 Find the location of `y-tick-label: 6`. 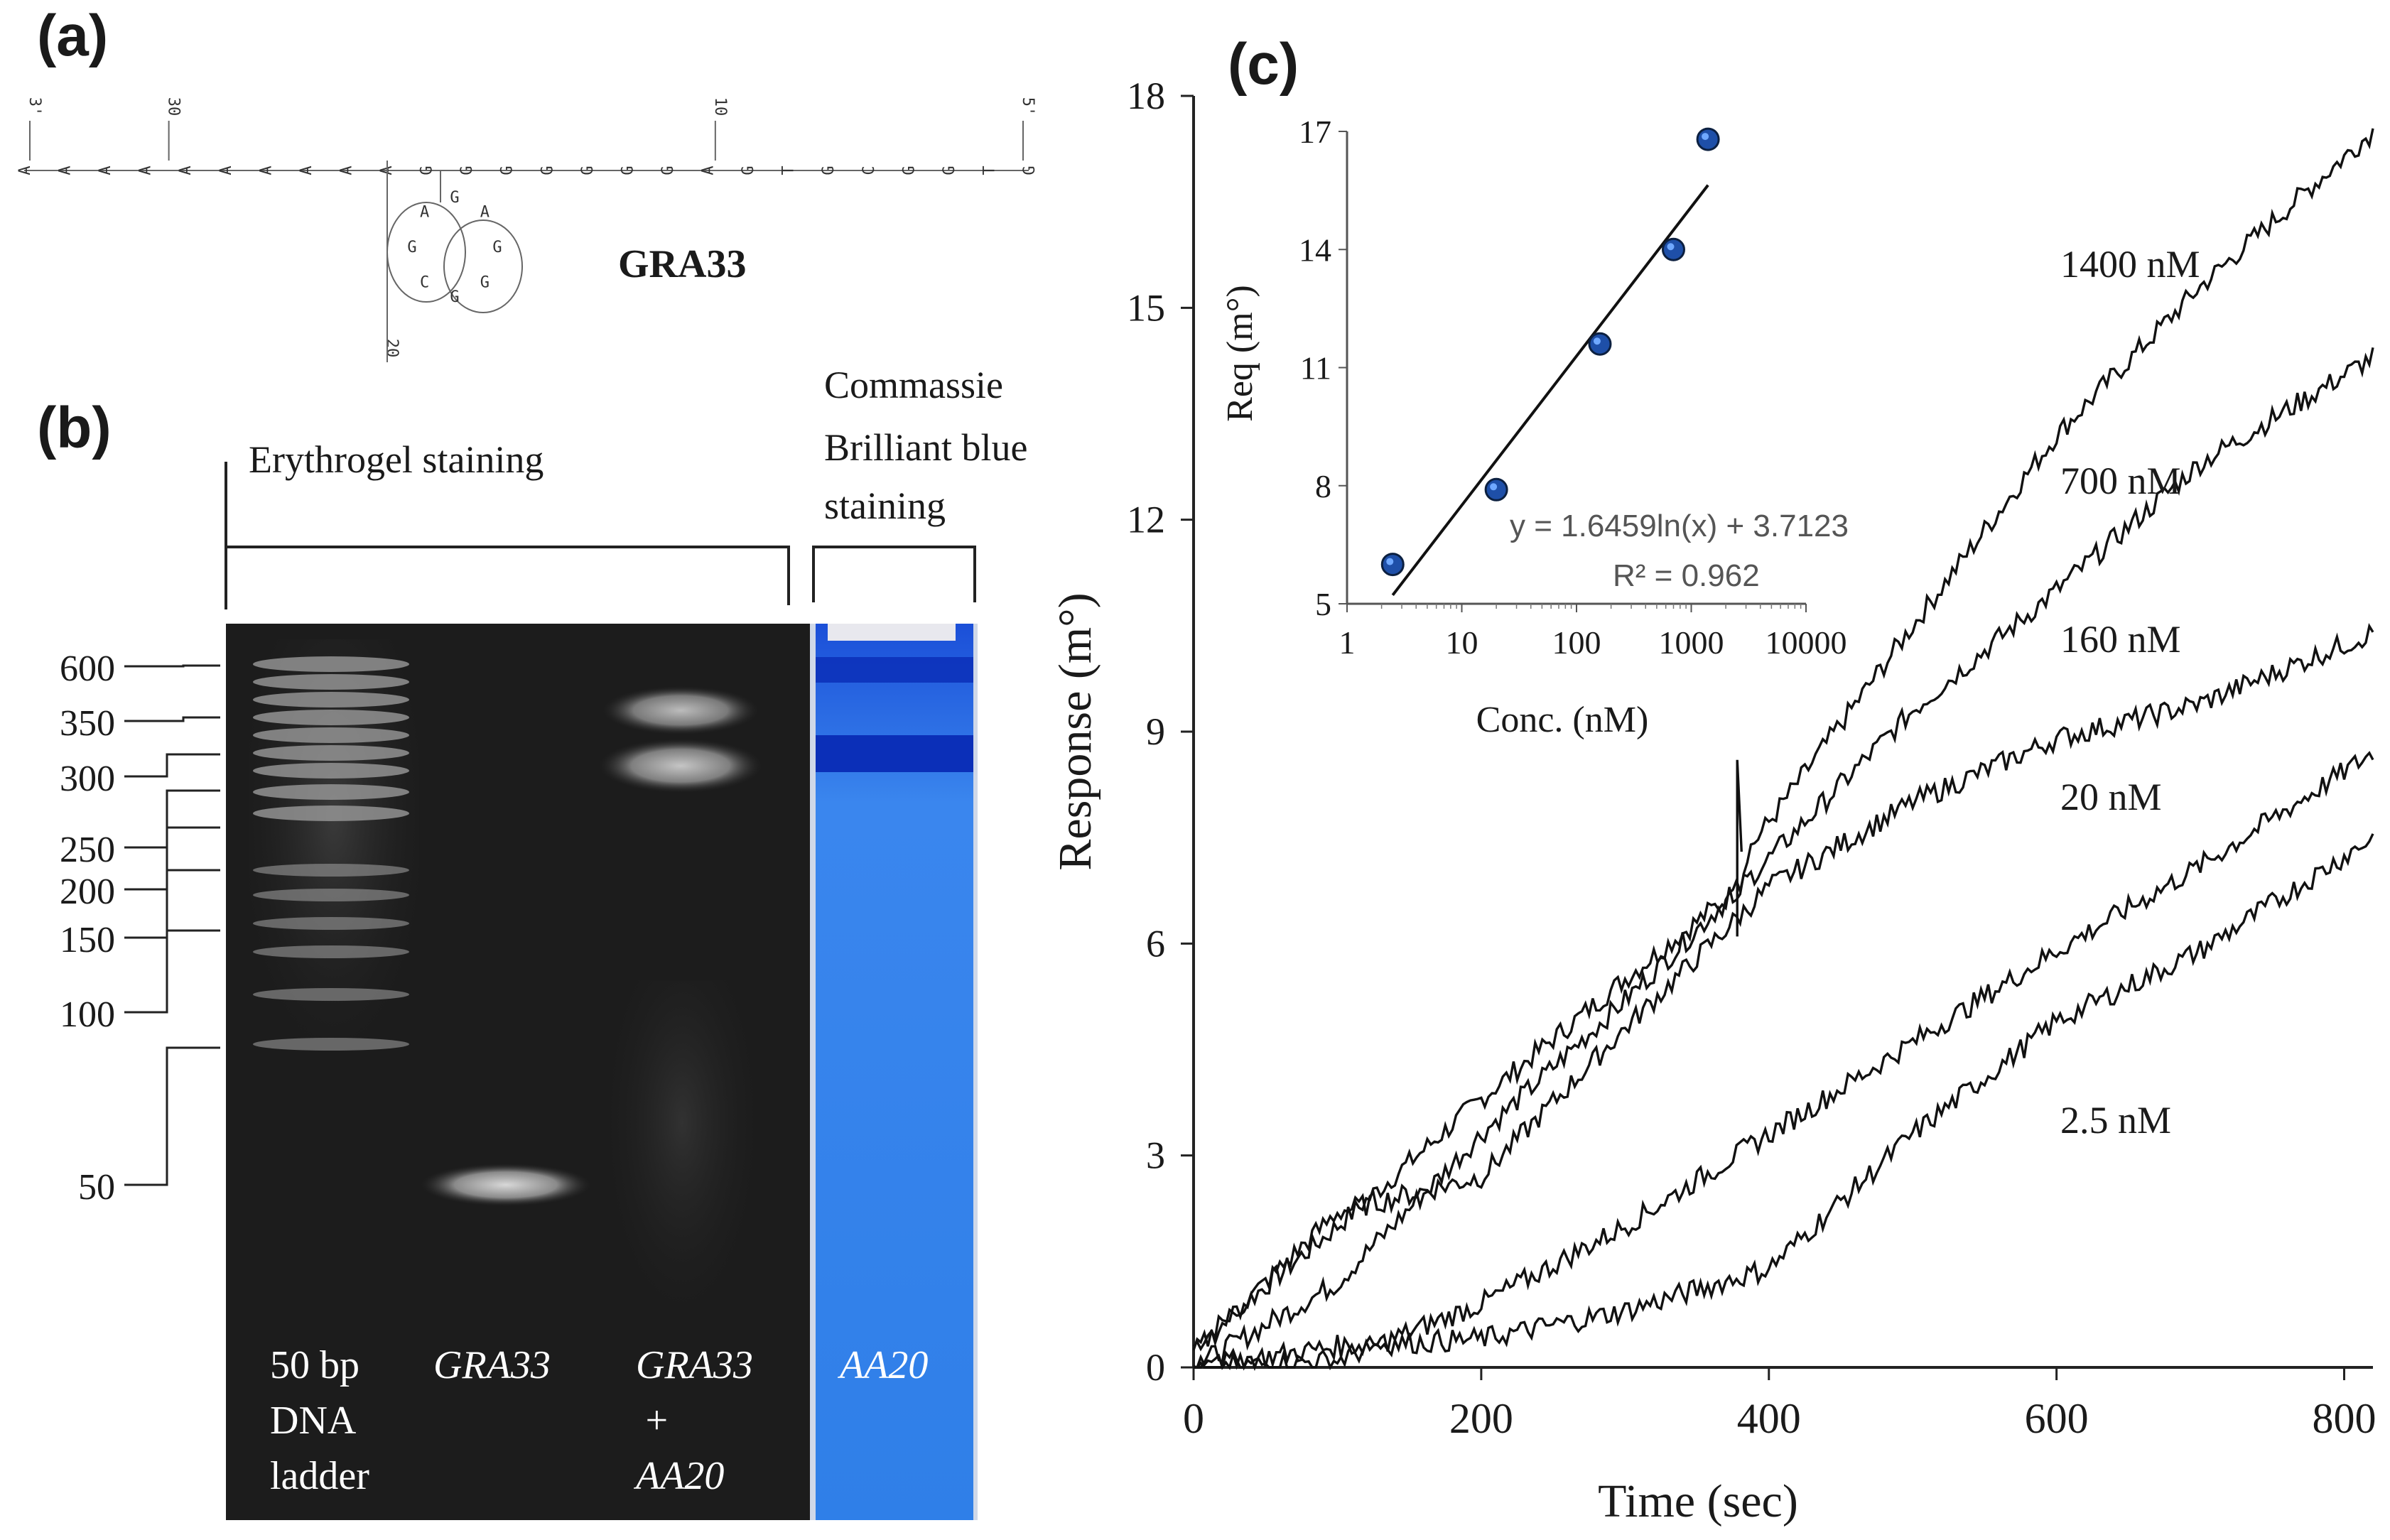

y-tick-label: 6 is located at coordinates (1155, 944).